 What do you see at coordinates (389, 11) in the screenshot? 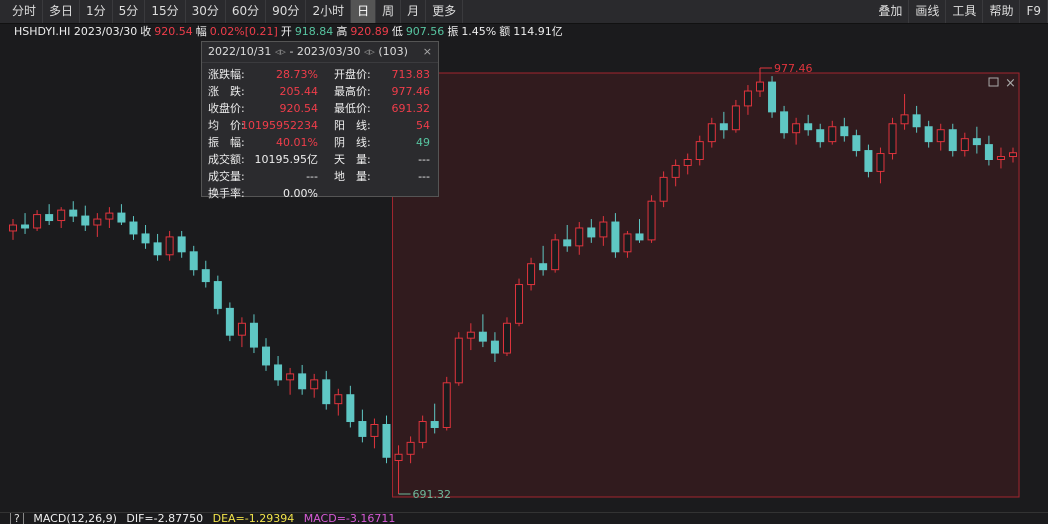
I see `period-tab: 周` at bounding box center [389, 11].